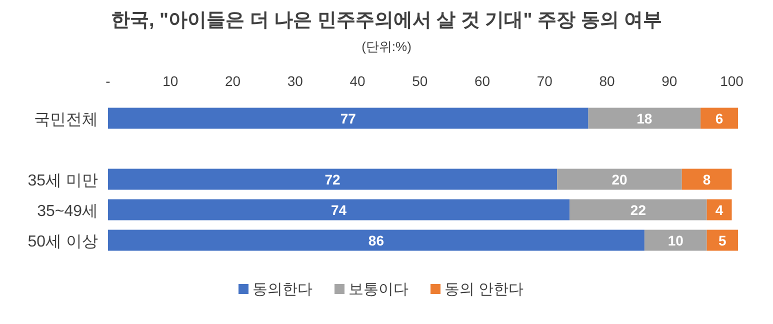  What do you see at coordinates (482, 81) in the screenshot?
I see `x-tick-label: 60` at bounding box center [482, 81].